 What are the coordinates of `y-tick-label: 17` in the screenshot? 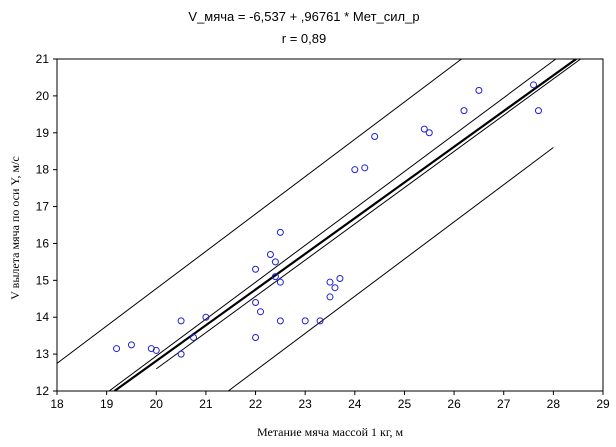 It's located at (43, 207).